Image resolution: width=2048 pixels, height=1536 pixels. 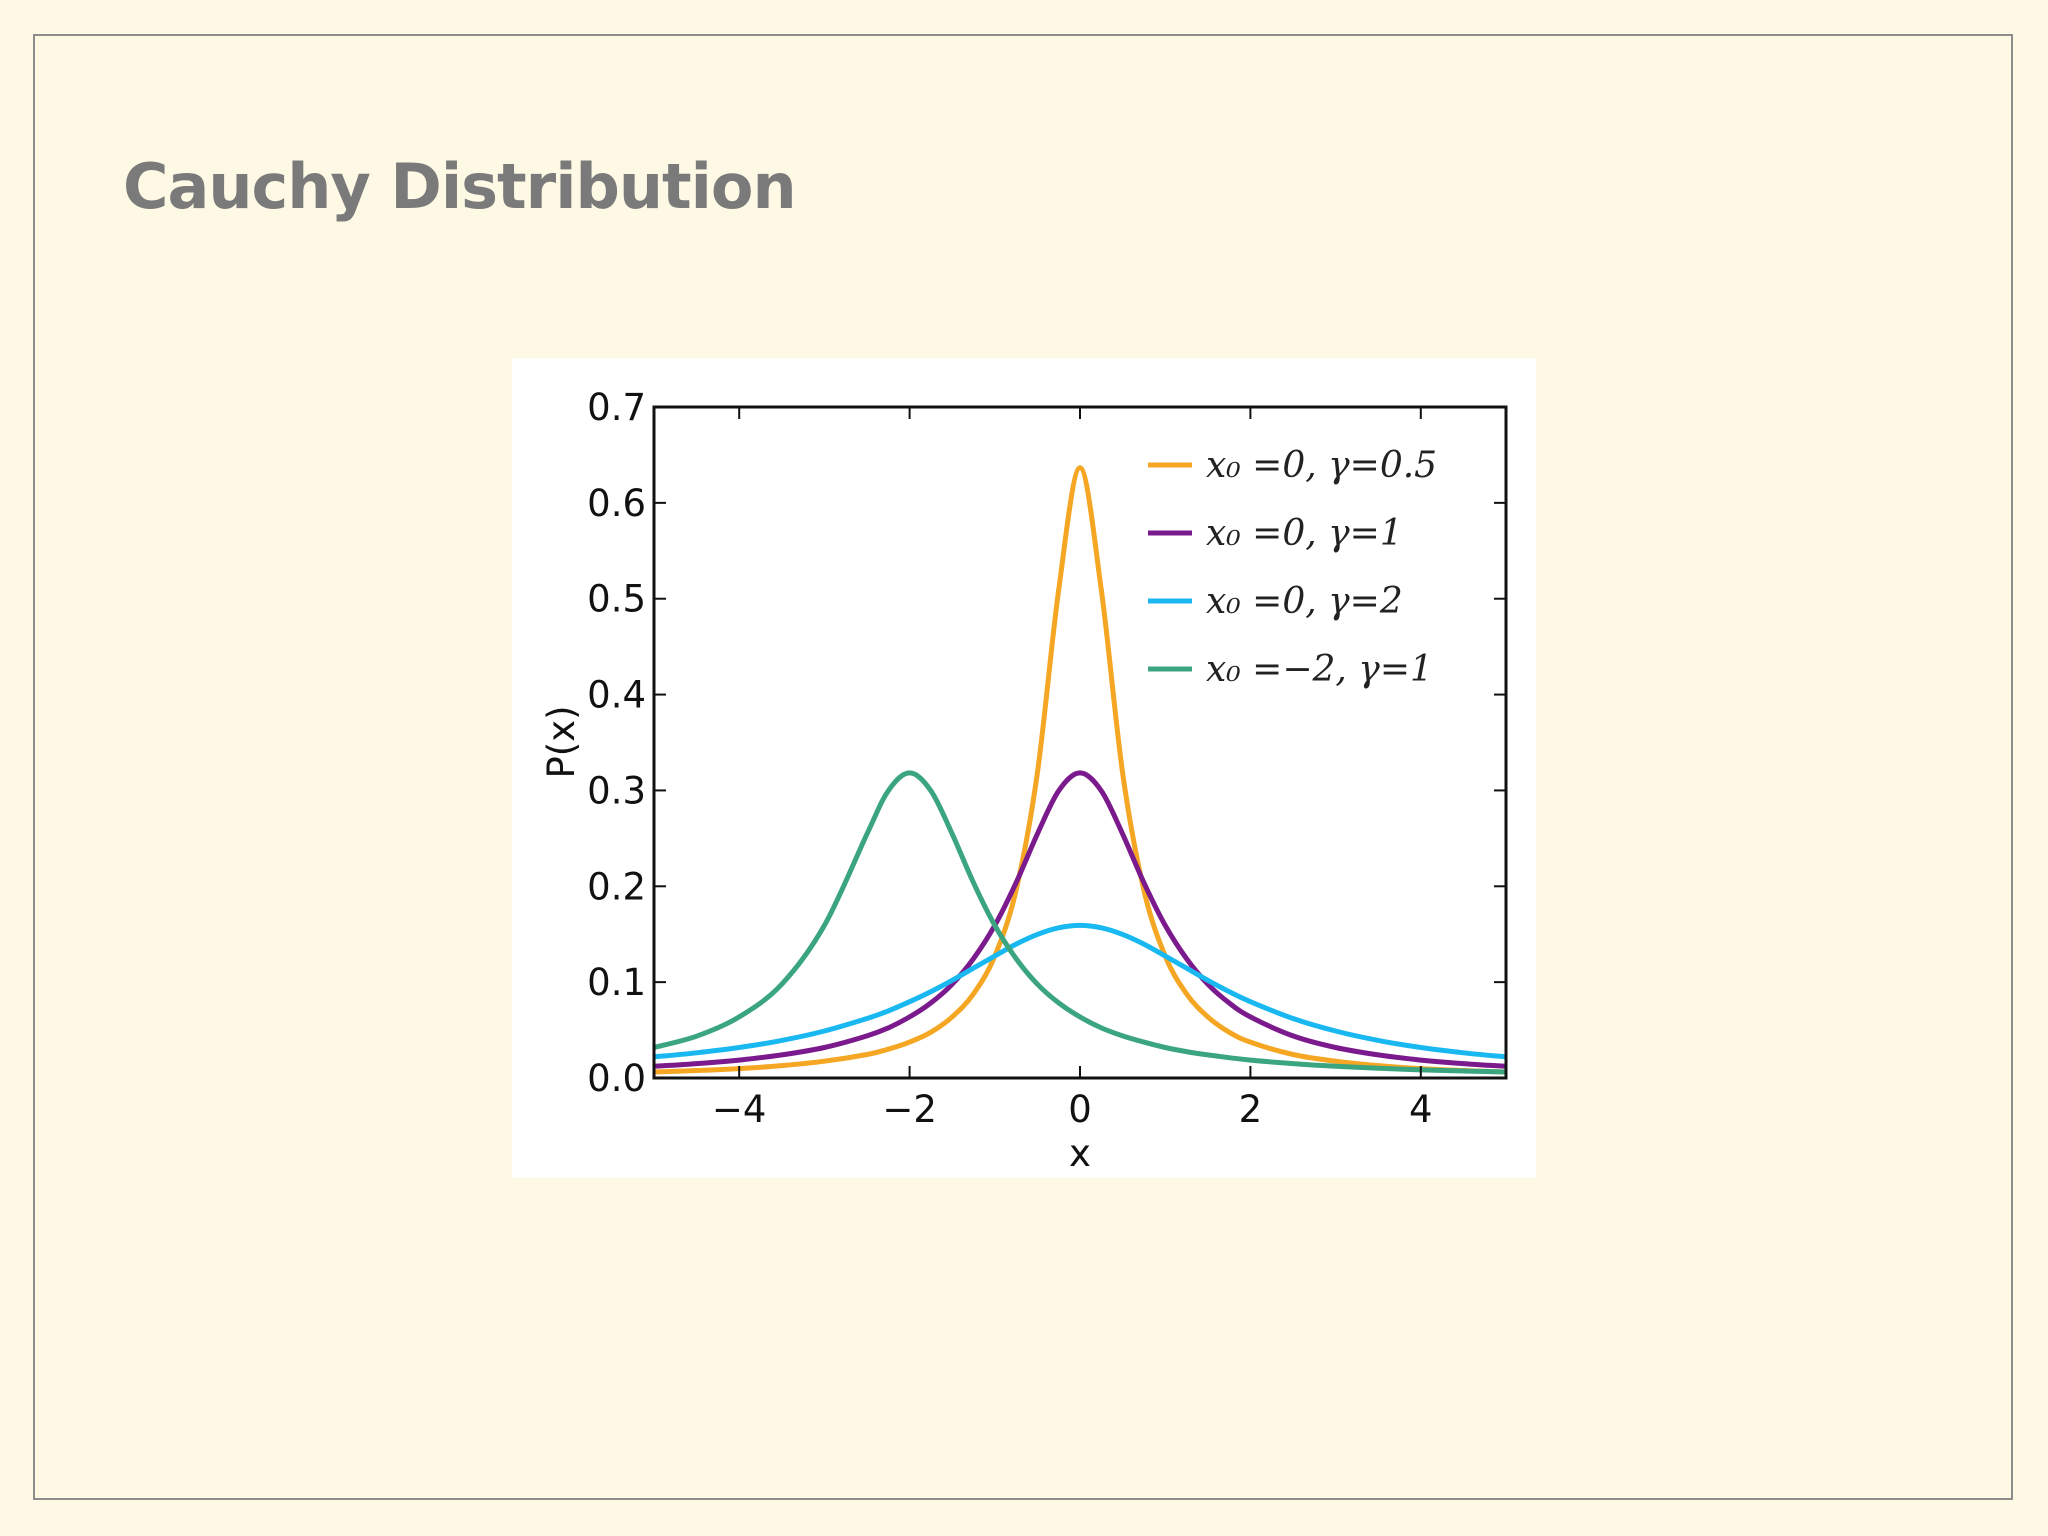 What do you see at coordinates (1251, 1109) in the screenshot?
I see `x-tick-label: 2` at bounding box center [1251, 1109].